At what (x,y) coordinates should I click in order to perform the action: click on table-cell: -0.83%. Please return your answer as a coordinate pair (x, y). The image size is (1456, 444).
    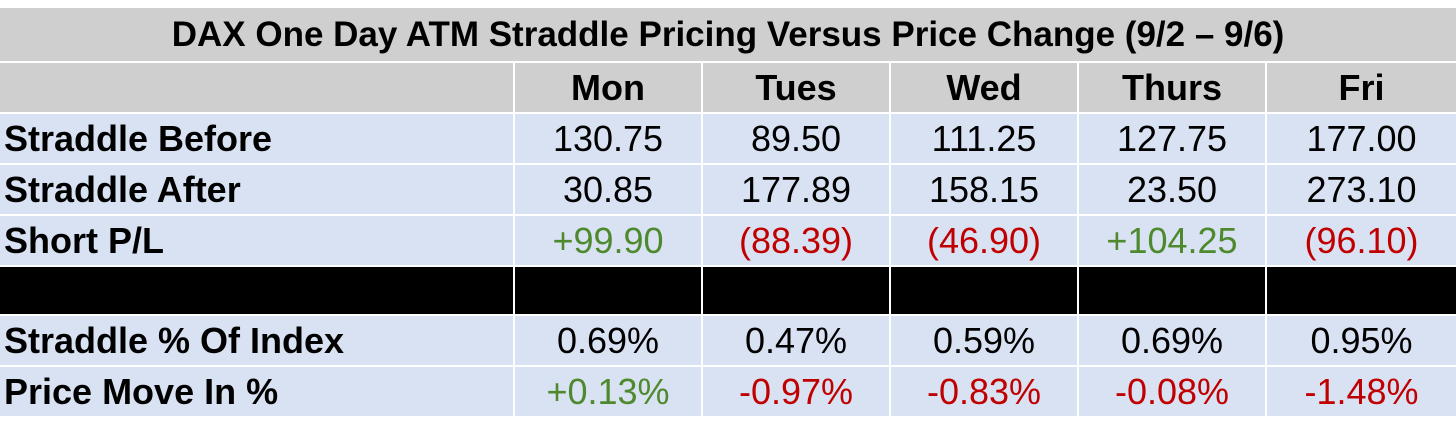
    Looking at the image, I should click on (985, 392).